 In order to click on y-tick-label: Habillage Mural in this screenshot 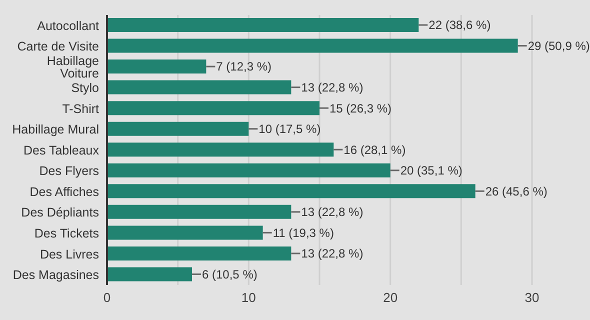, I will do `click(55, 129)`.